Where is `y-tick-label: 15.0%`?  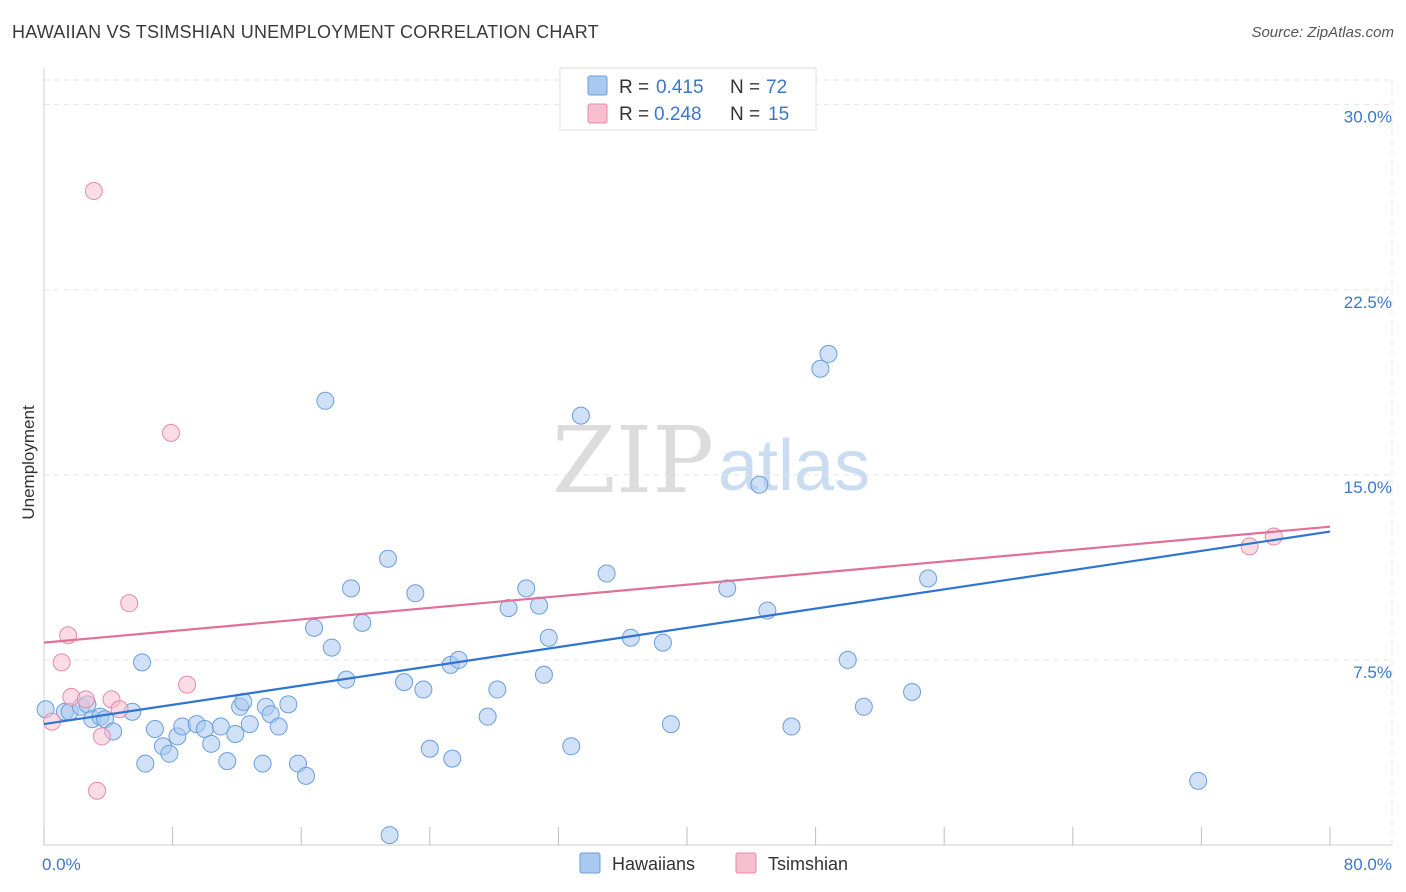
y-tick-label: 15.0% is located at coordinates (1368, 487).